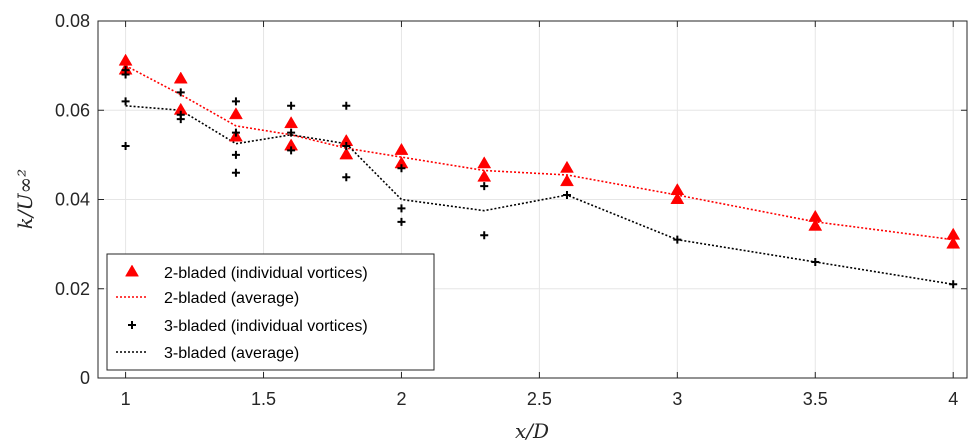 This screenshot has width=971, height=441. I want to click on x-tick-label: 1.5, so click(263, 399).